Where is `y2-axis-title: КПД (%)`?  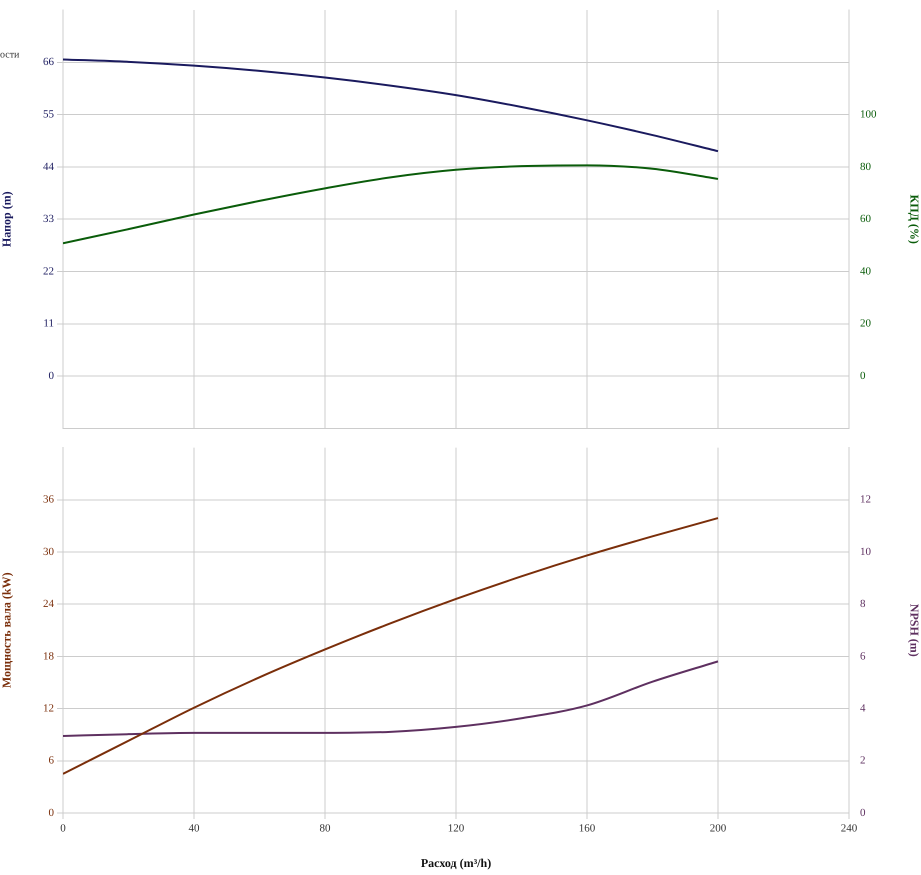
y2-axis-title: КПД (%) is located at coordinates (914, 219).